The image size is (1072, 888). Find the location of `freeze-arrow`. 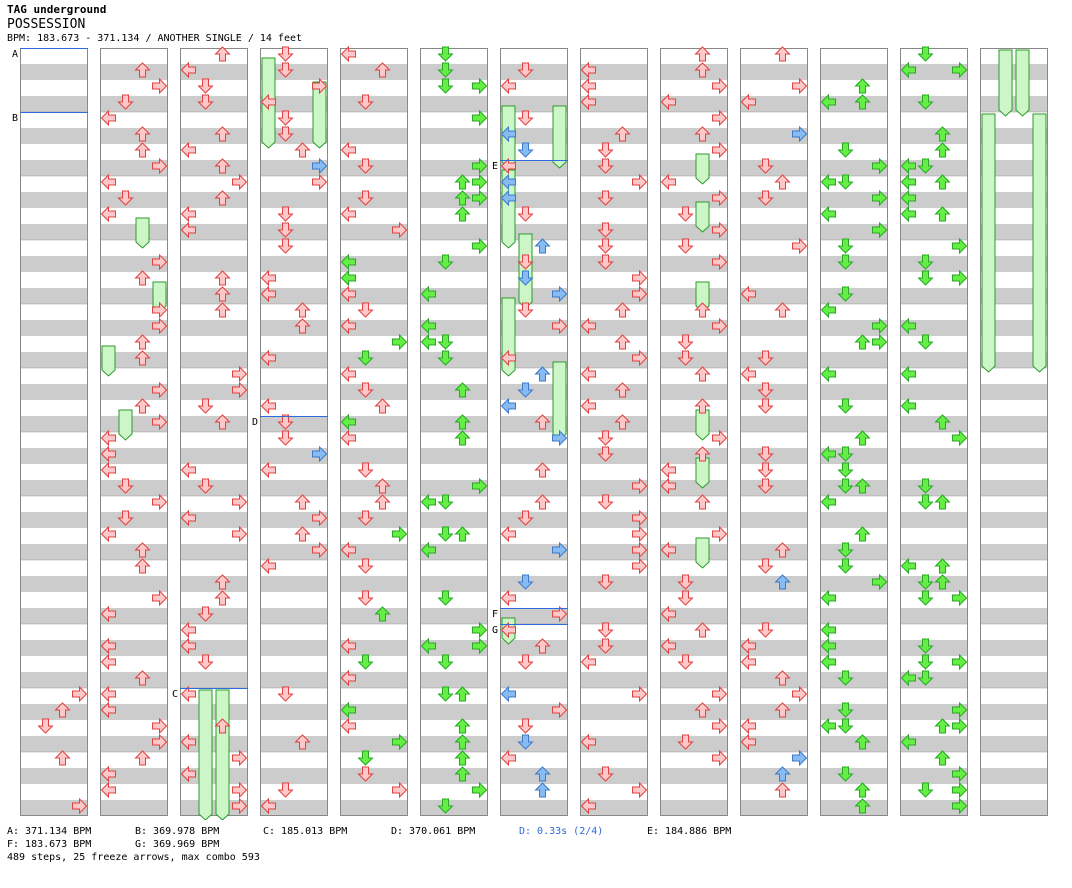

freeze-arrow is located at coordinates (319, 115).